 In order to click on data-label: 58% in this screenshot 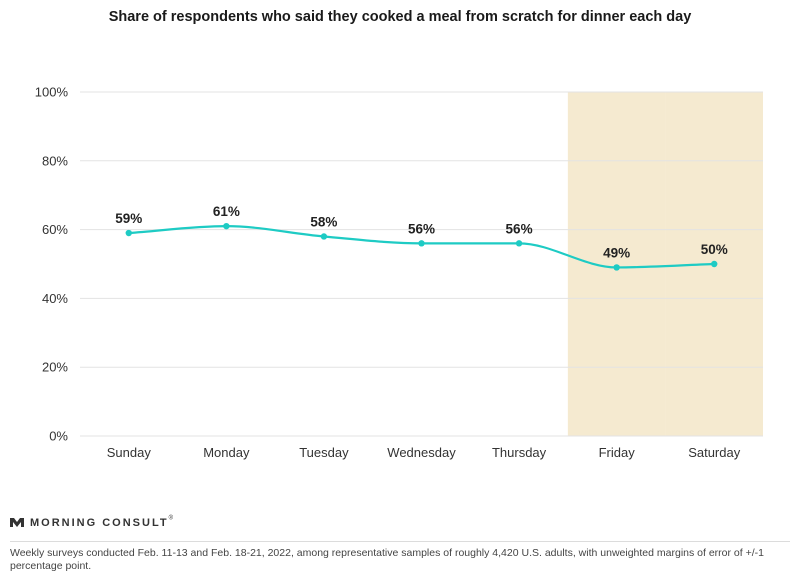, I will do `click(323, 221)`.